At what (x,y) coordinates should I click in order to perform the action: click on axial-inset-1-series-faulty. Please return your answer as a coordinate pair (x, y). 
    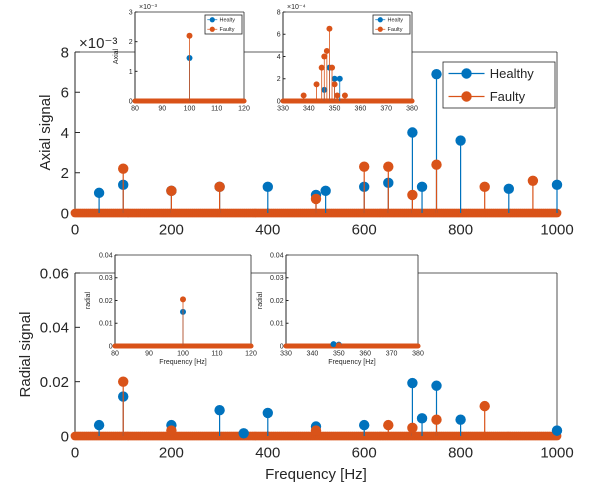
    Looking at the image, I should click on (189, 66).